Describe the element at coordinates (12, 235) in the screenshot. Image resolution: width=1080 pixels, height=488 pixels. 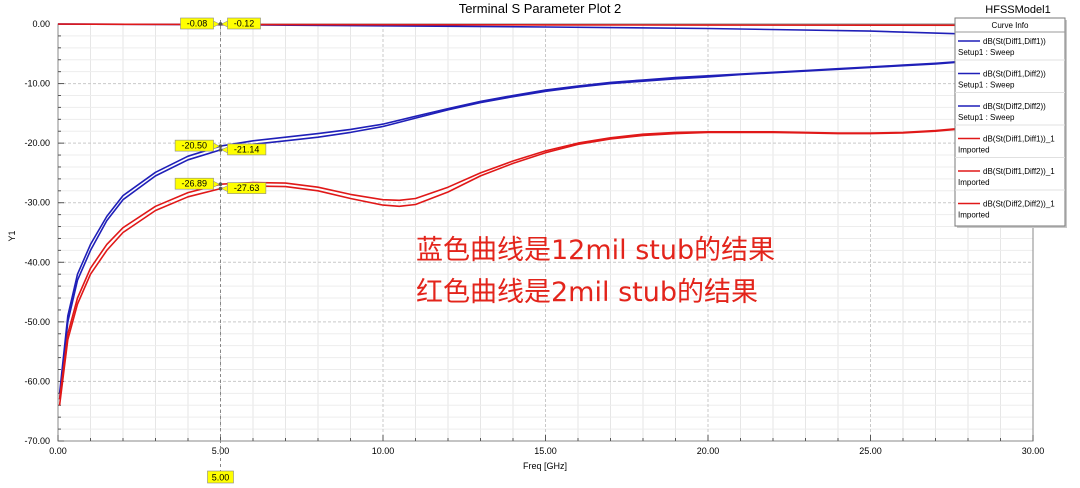
I see `y-axis-label: Y1` at that location.